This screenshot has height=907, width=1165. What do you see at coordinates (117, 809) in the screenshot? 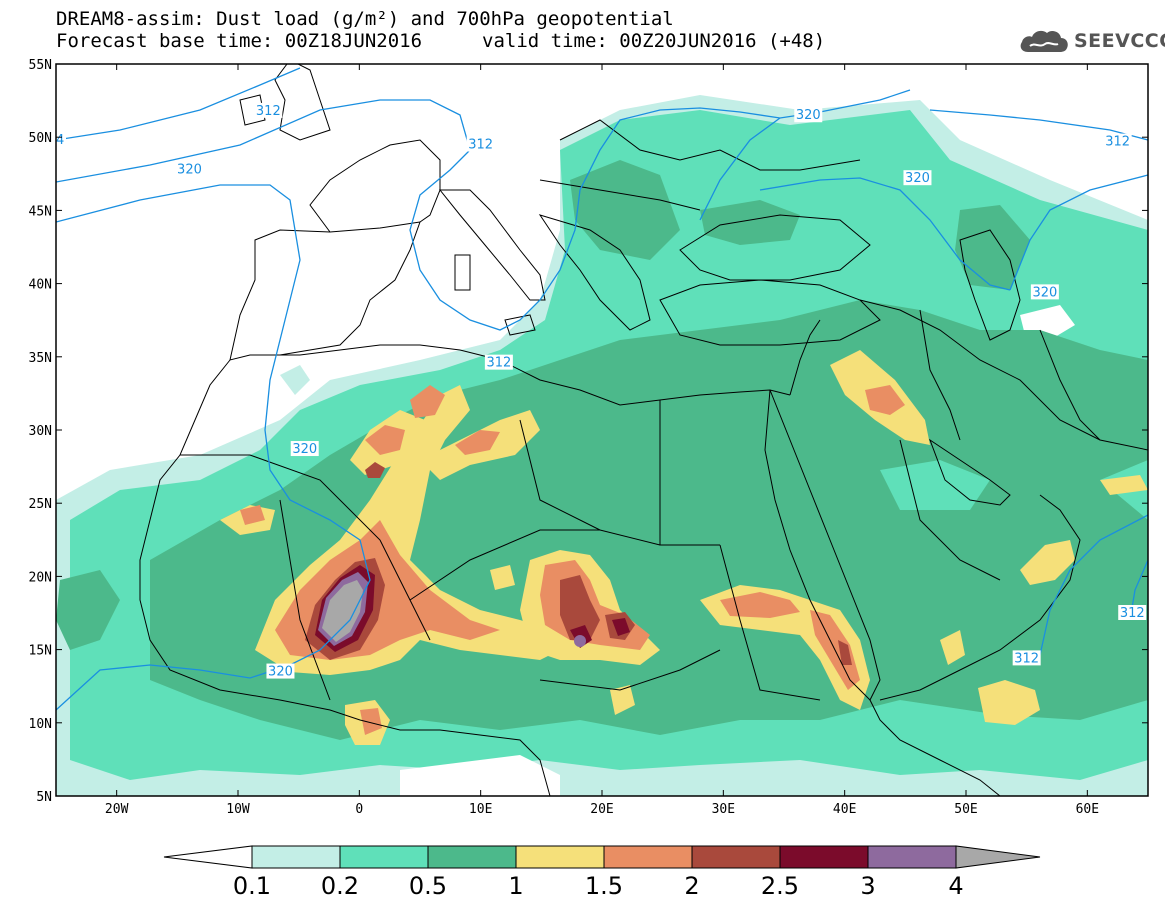
I see `lon-tick-label: 20W` at bounding box center [117, 809].